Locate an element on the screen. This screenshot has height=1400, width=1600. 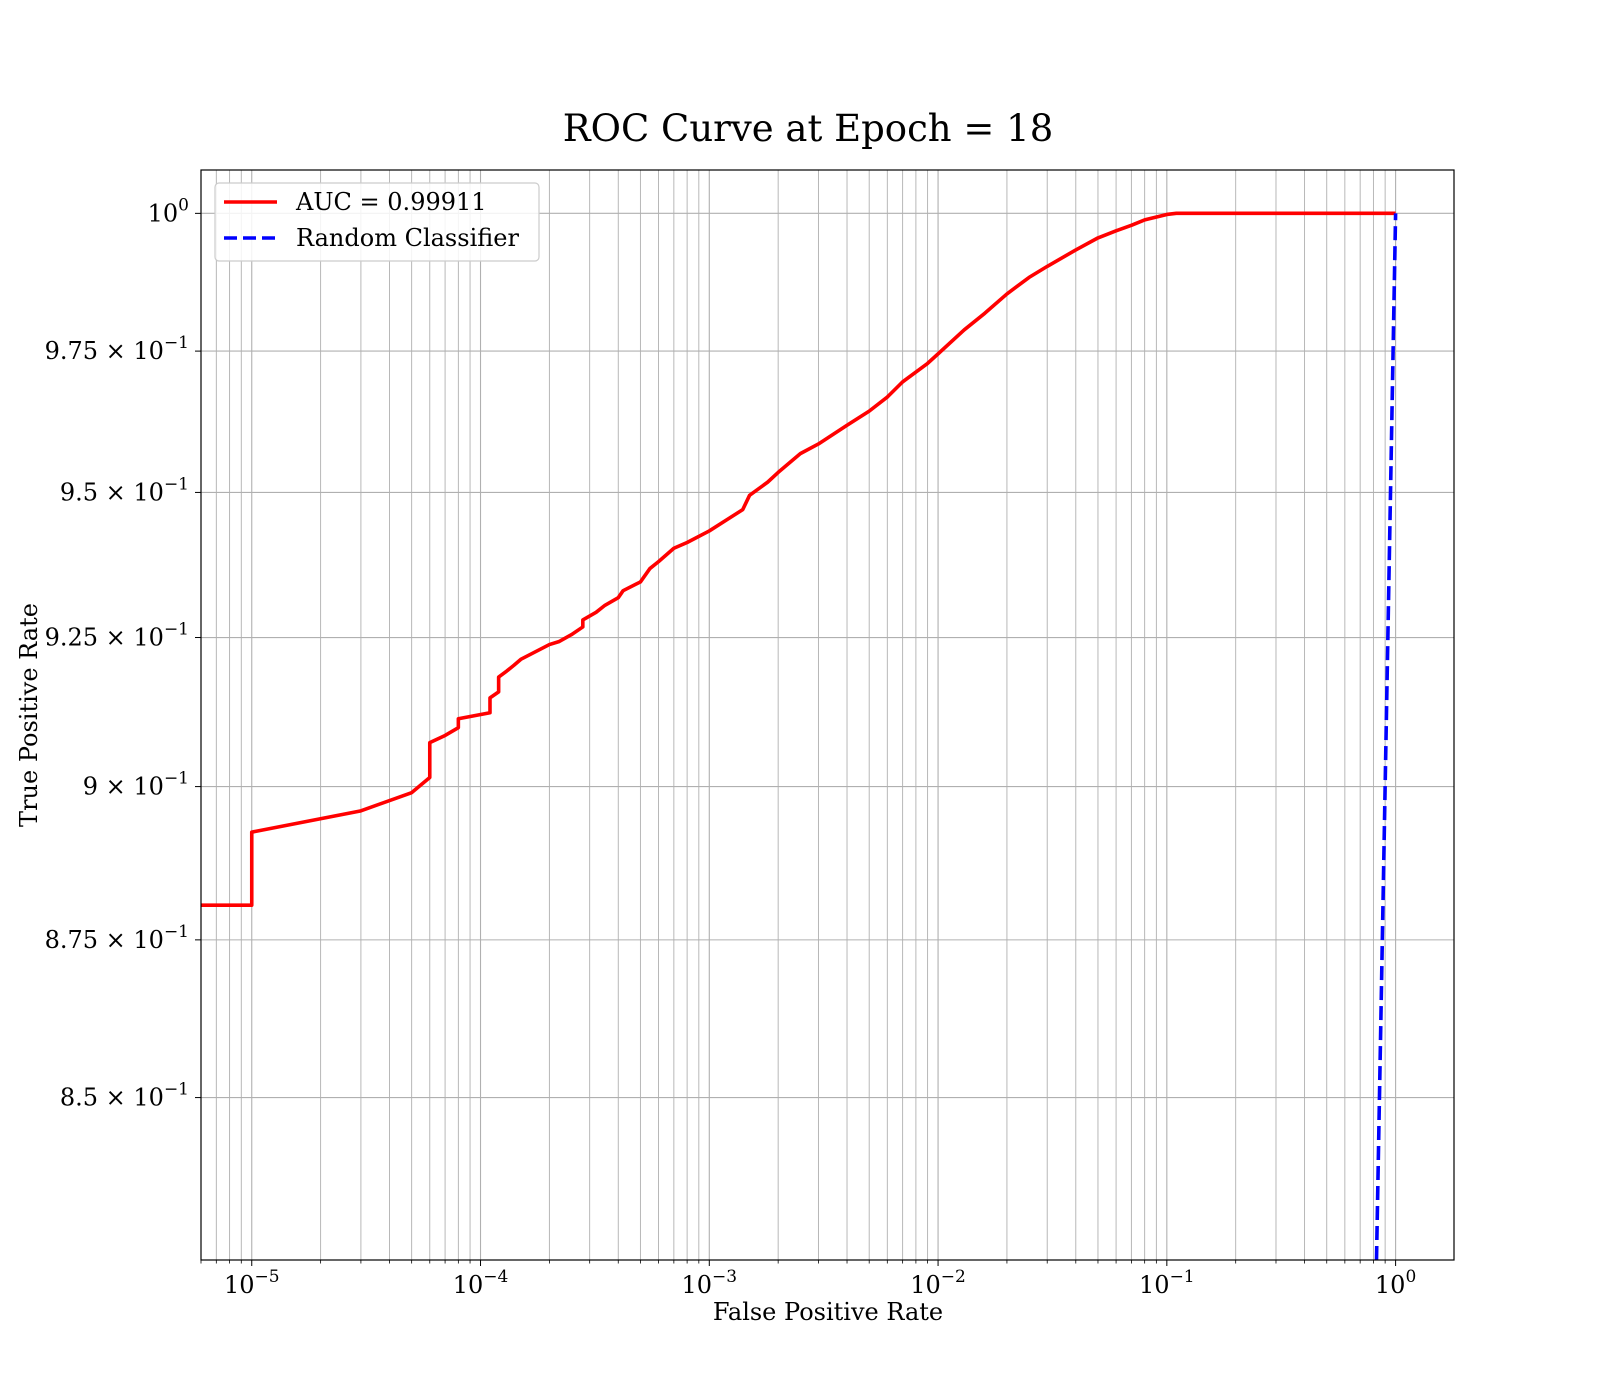
y-axis-label: True Positive Rate is located at coordinates (29, 715).